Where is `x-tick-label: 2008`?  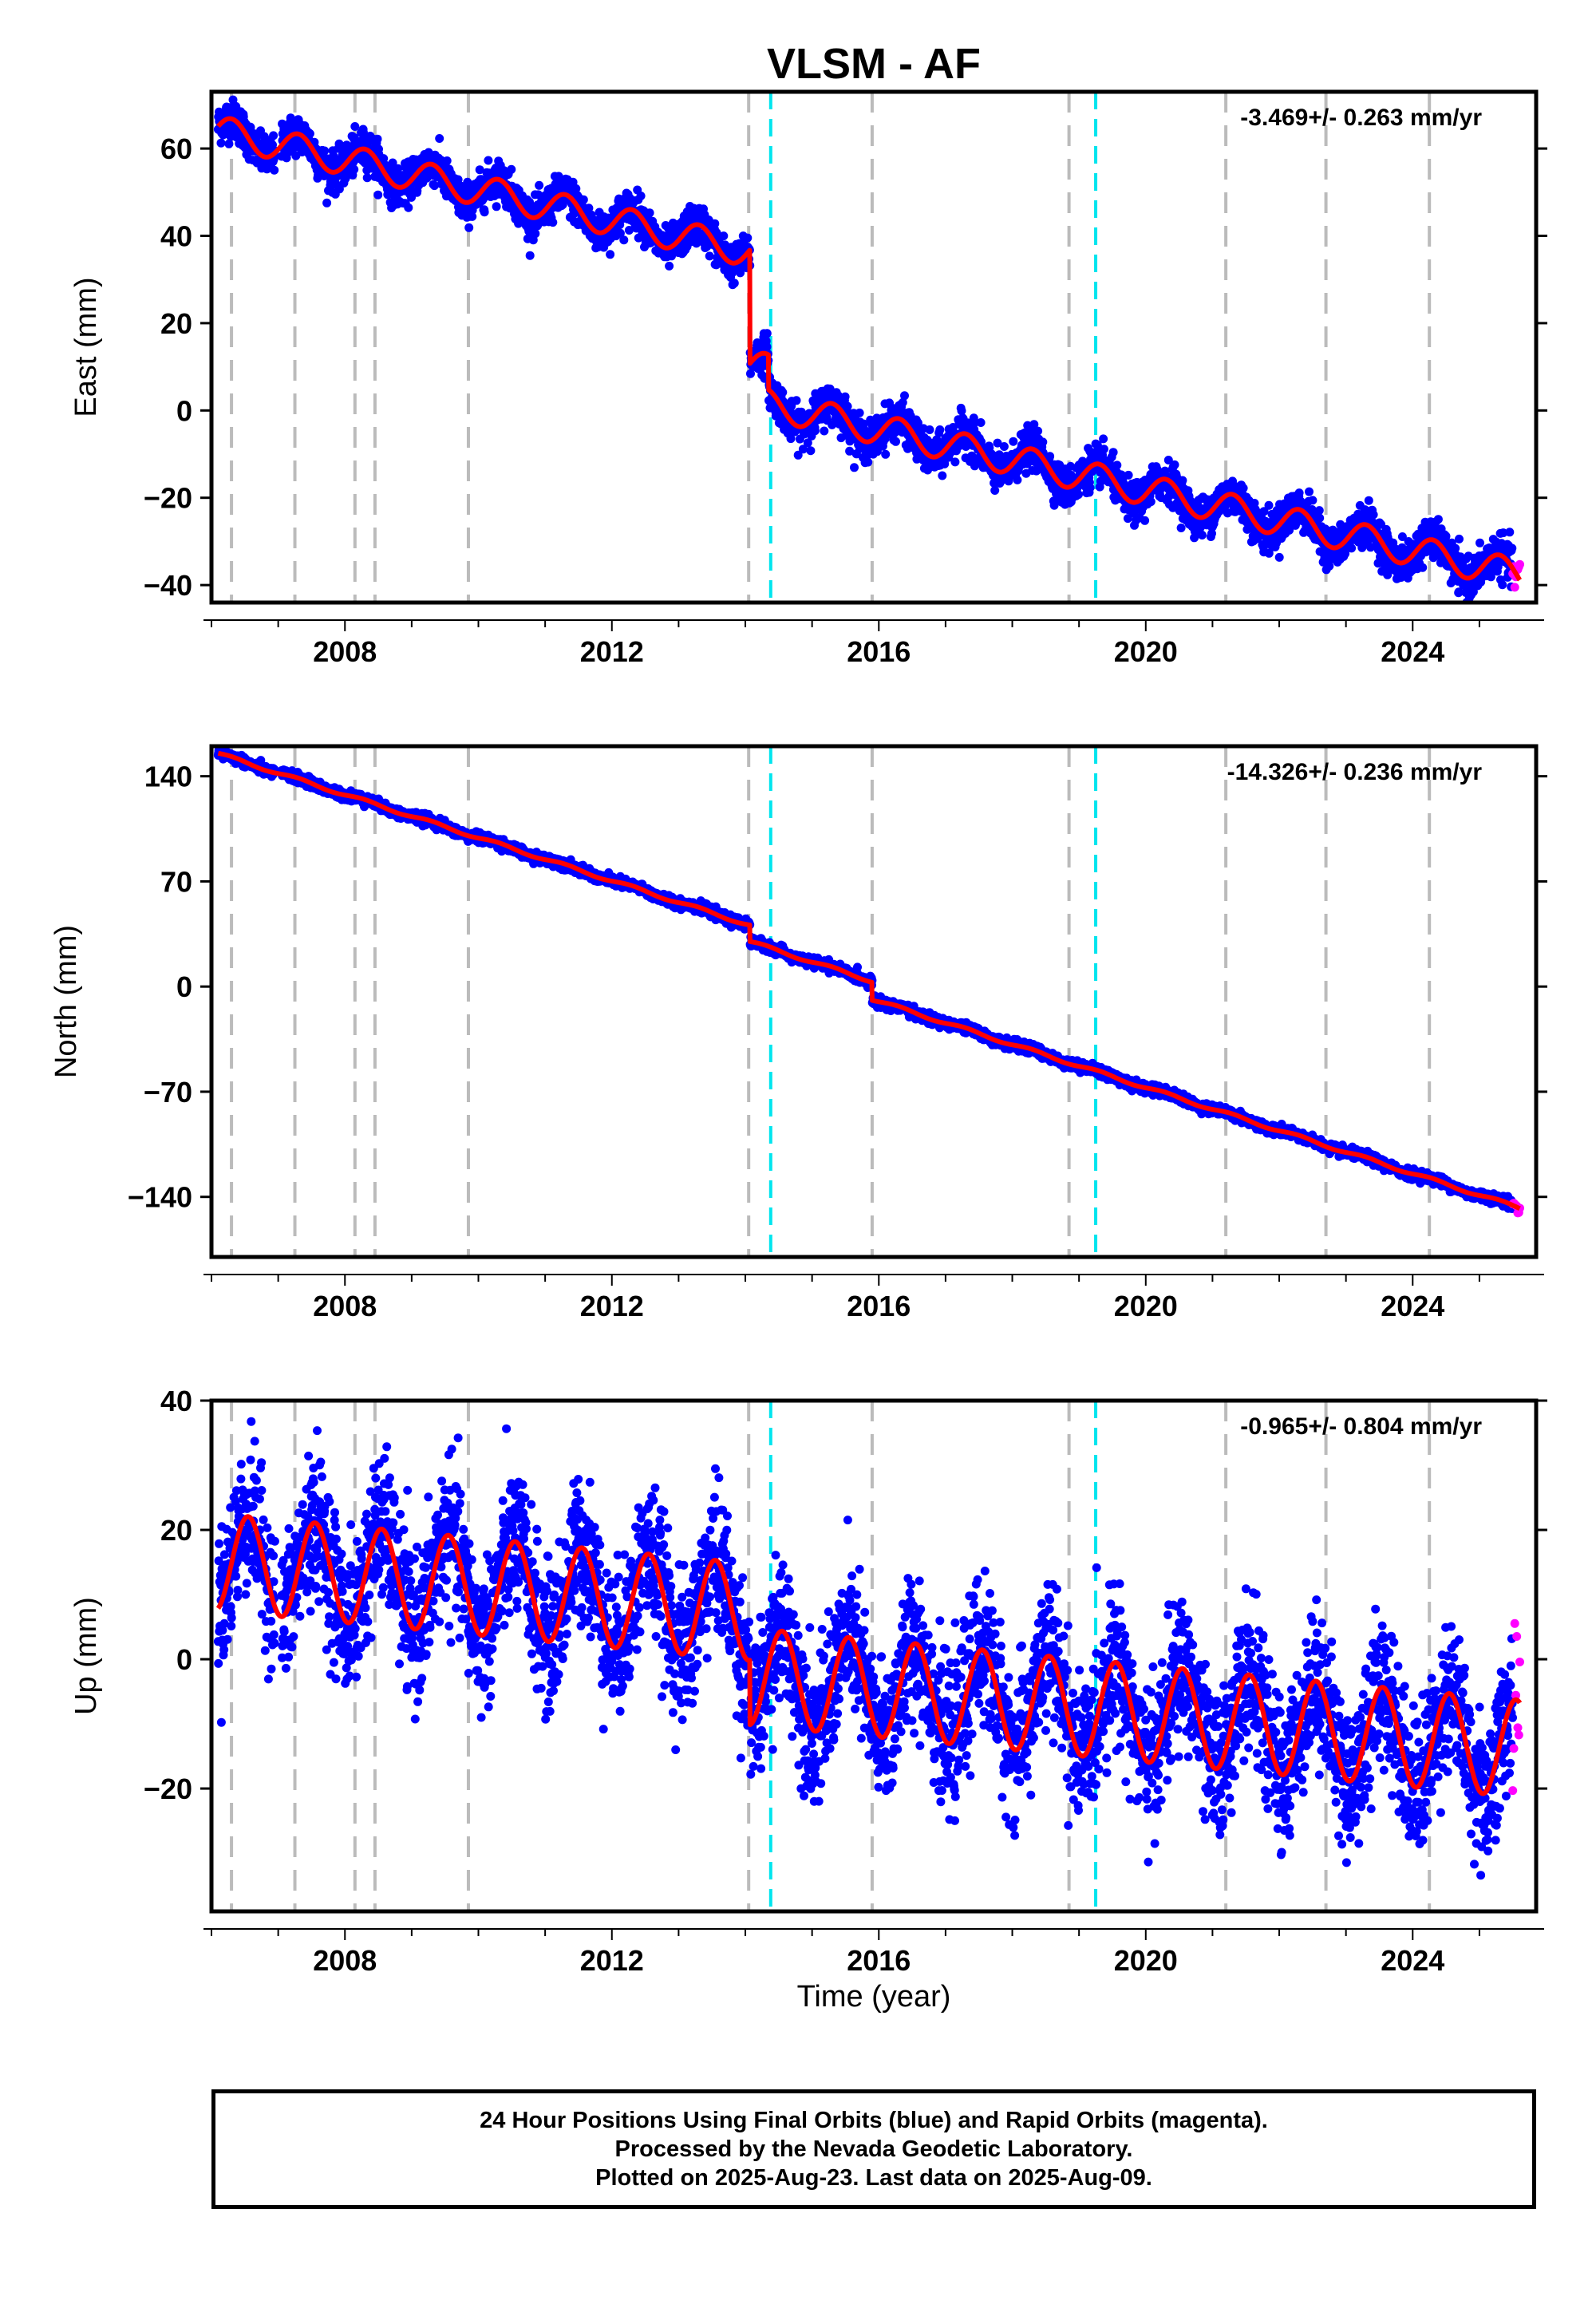
x-tick-label: 2008 is located at coordinates (345, 651).